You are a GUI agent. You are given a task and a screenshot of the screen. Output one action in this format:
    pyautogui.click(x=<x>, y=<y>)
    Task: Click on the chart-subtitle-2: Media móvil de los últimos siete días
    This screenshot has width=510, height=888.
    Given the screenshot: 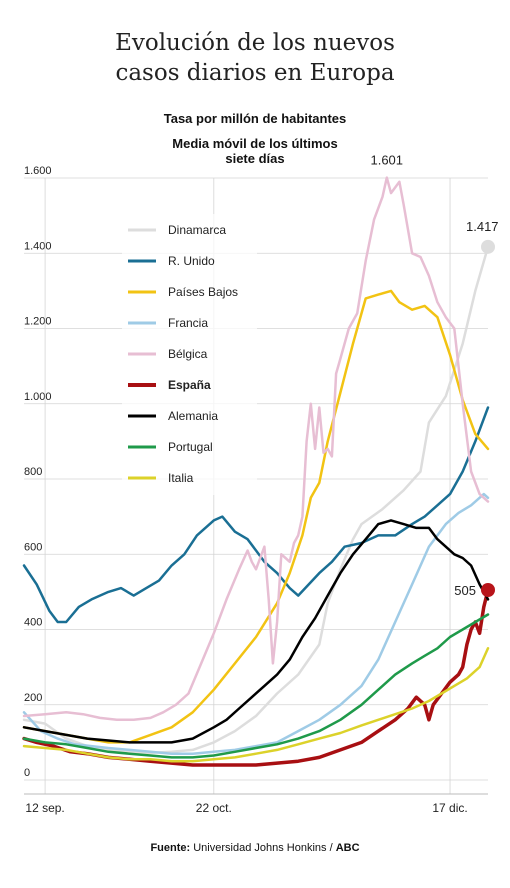 What is the action you would take?
    pyautogui.click(x=255, y=151)
    